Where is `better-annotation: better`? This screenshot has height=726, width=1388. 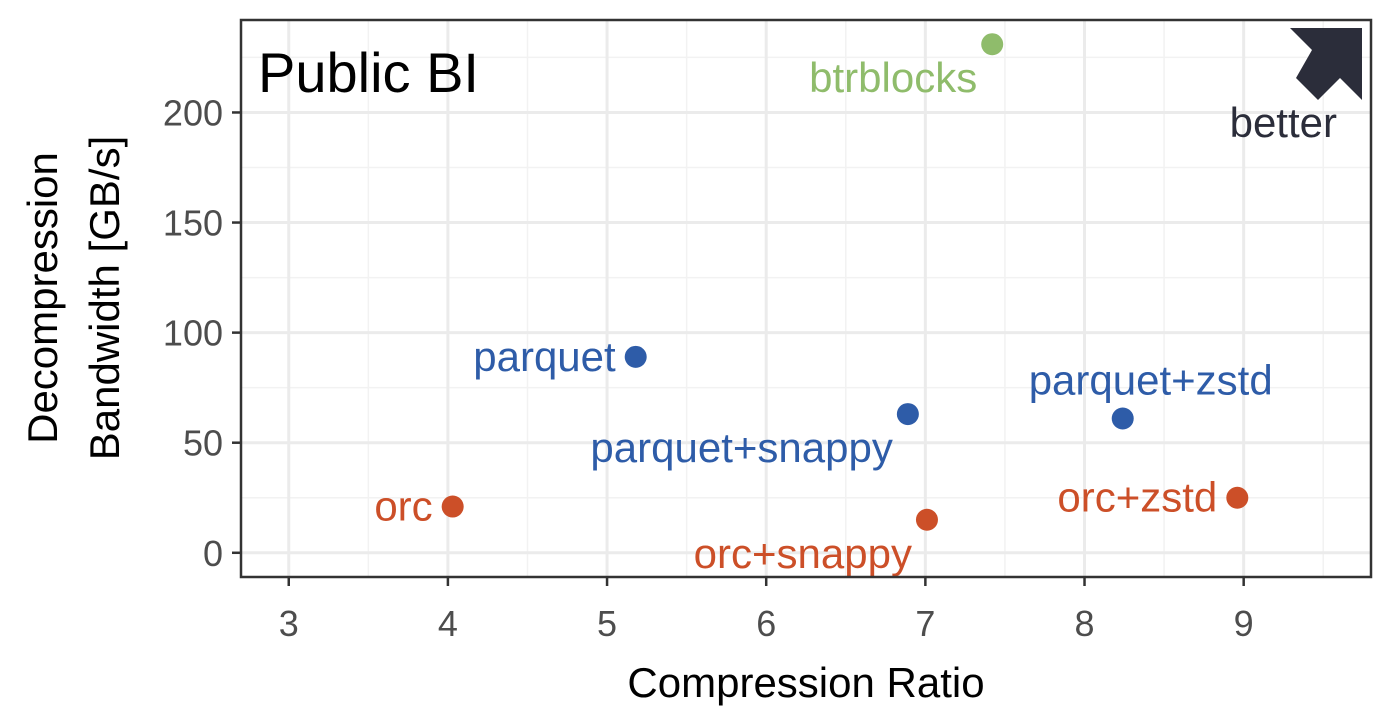 better-annotation: better is located at coordinates (1296, 87).